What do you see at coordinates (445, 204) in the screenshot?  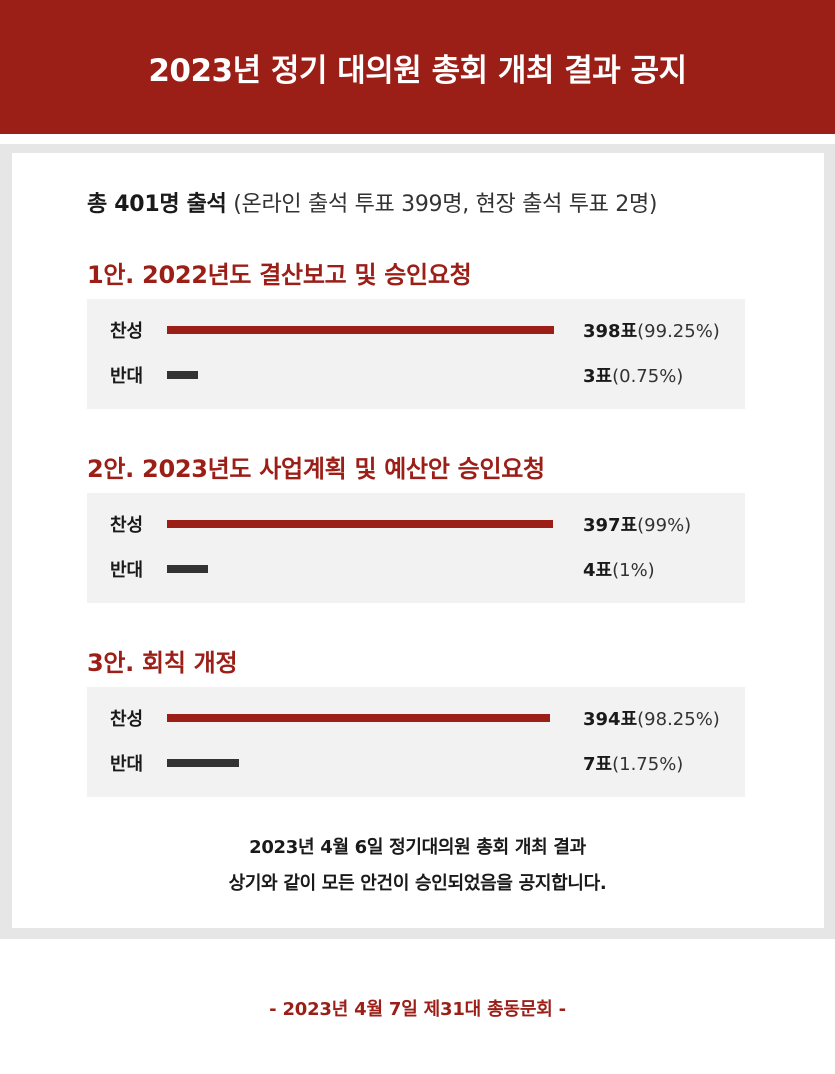 I see `attendance-detail: (온라인 출석 투표 399명, 현장 출석 투표 2명)` at bounding box center [445, 204].